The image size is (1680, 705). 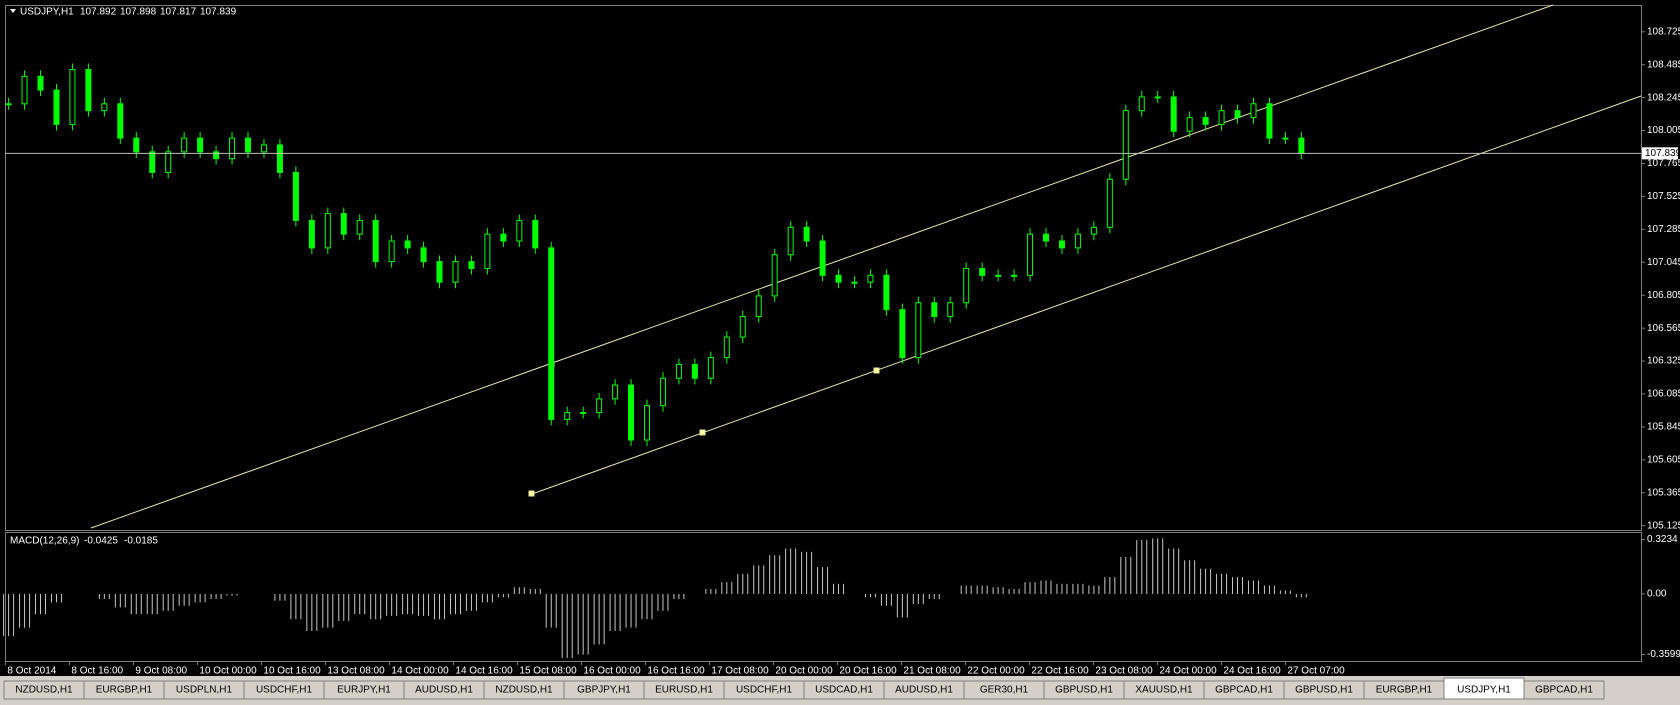 I want to click on tab: GBPJPY,H1, so click(x=604, y=690).